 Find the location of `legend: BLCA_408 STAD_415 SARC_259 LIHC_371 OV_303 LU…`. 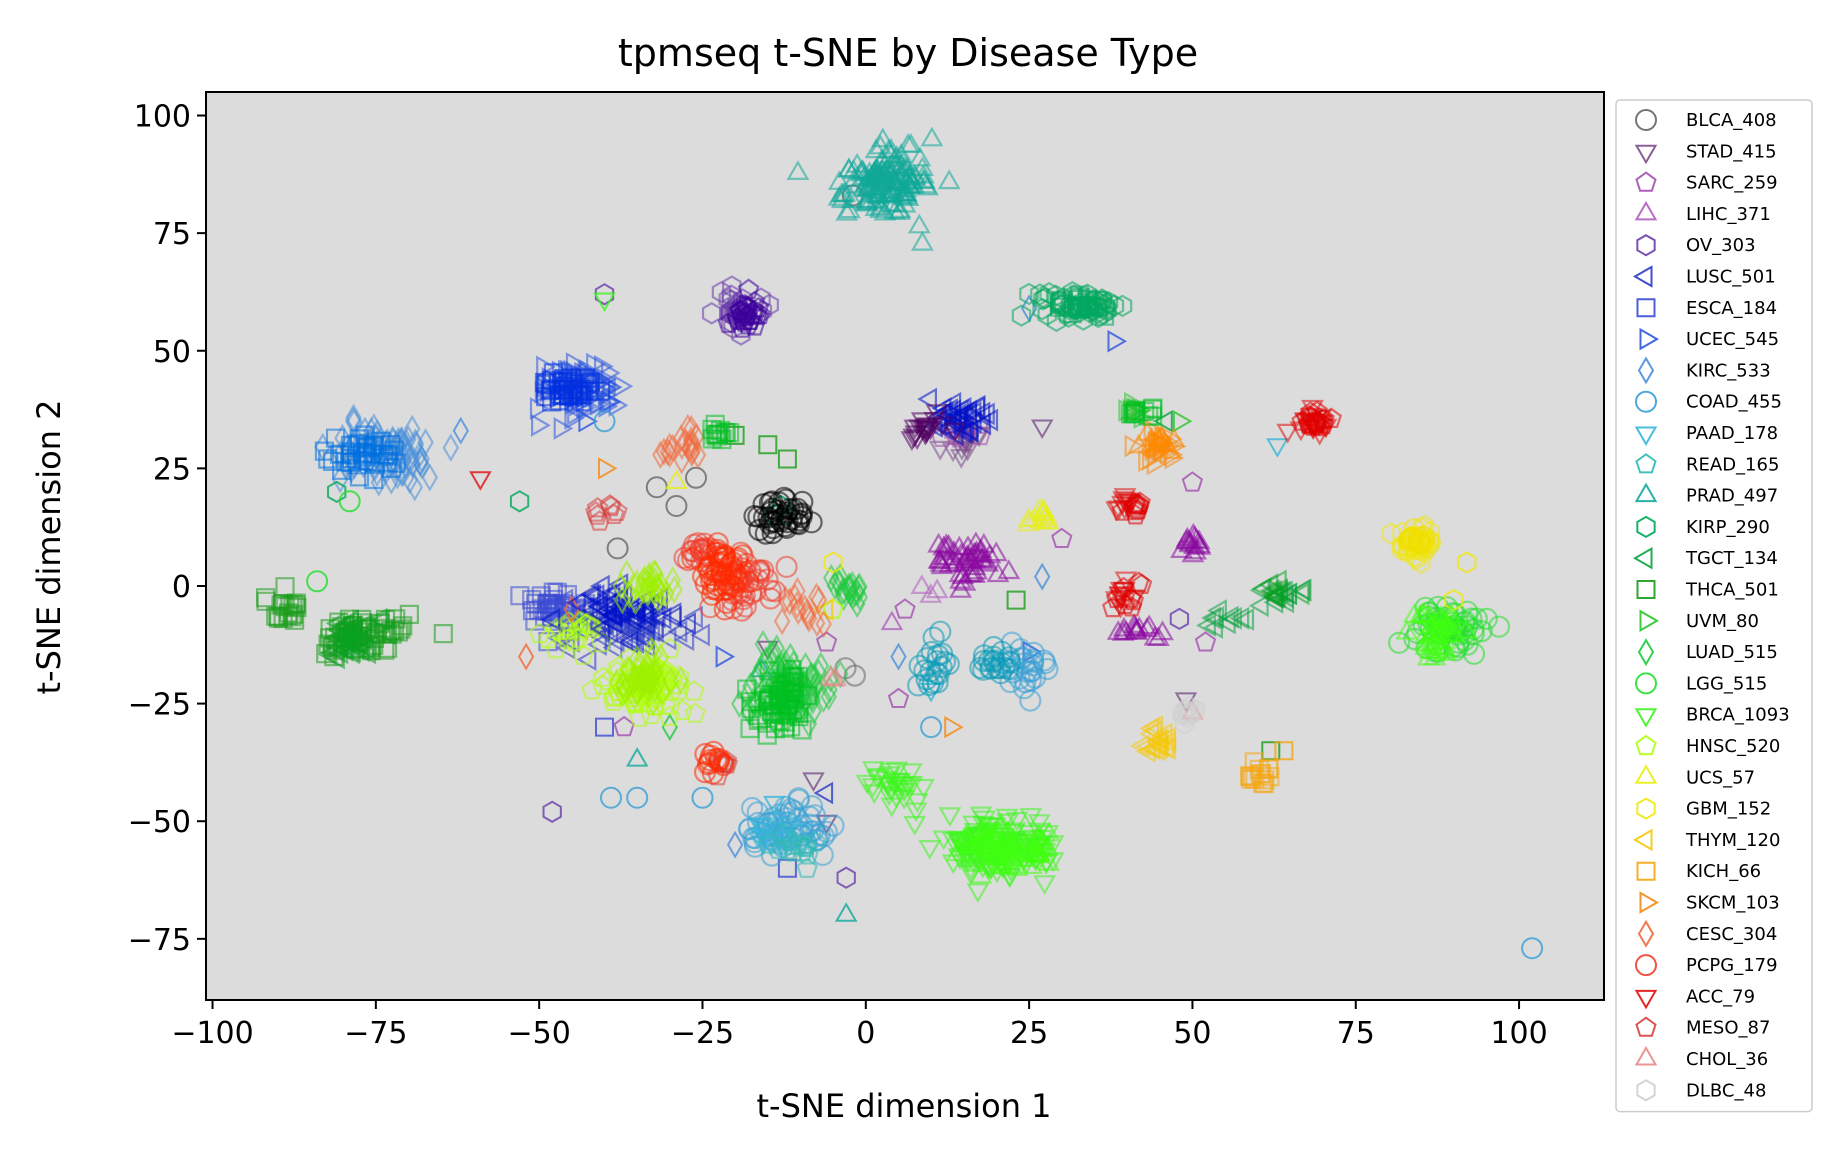

legend: BLCA_408 STAD_415 SARC_259 LIHC_371 OV_303 LU… is located at coordinates (1714, 606).